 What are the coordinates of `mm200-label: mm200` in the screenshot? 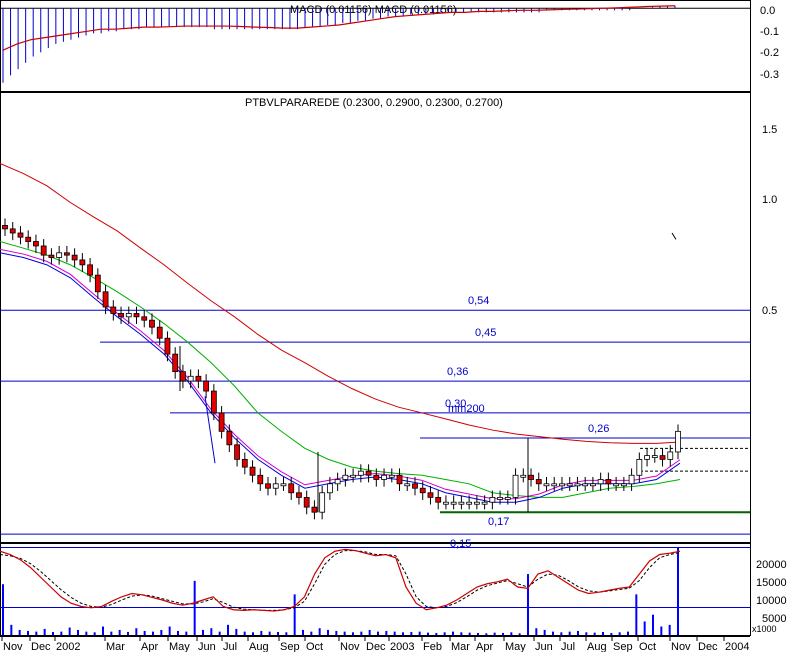 It's located at (466, 409).